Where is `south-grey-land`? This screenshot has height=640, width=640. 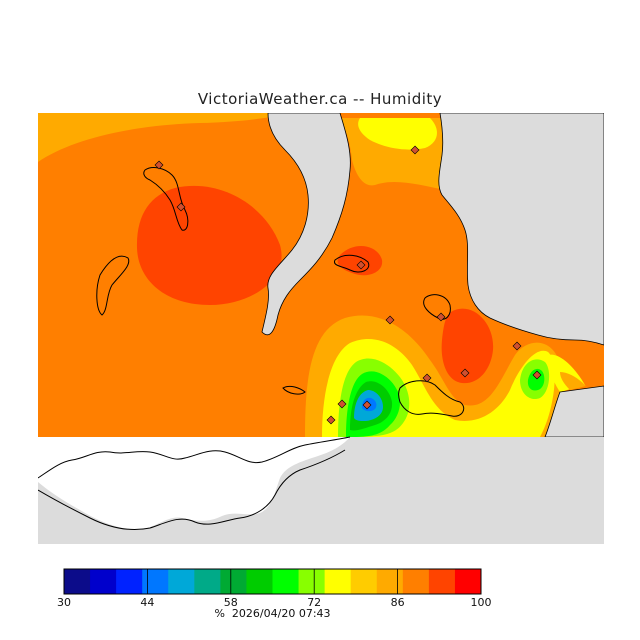 south-grey-land is located at coordinates (321, 490).